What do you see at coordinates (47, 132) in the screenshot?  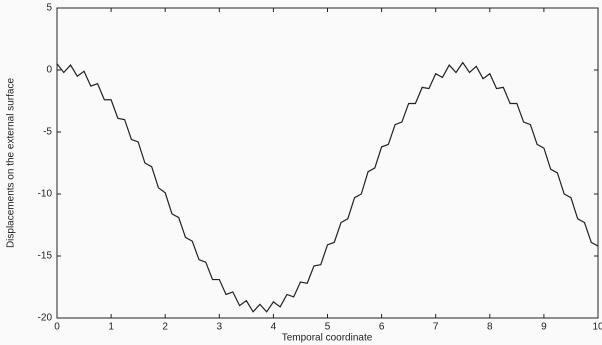 I see `y-tick-label: -5` at bounding box center [47, 132].